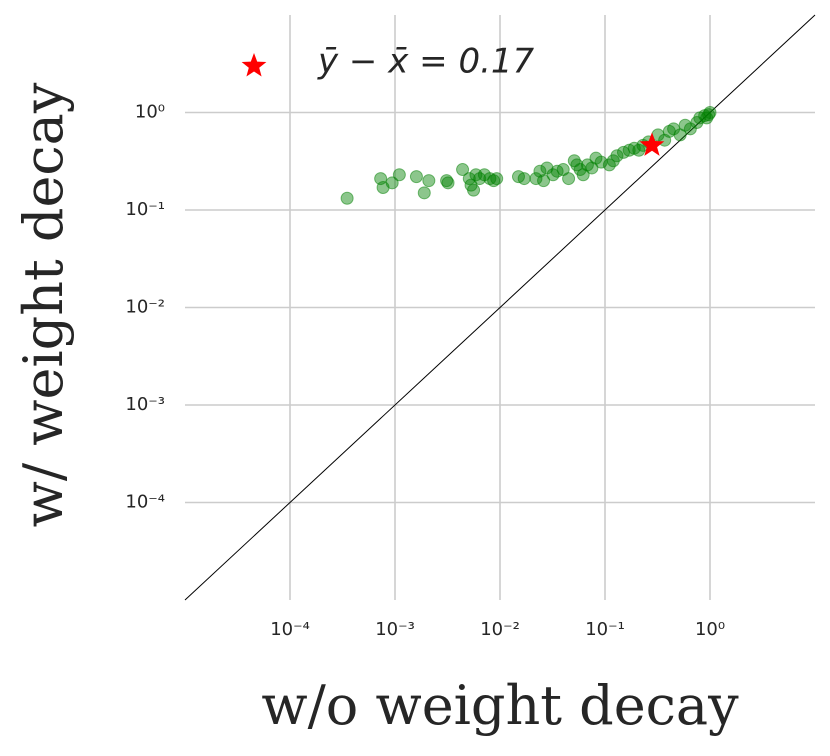  What do you see at coordinates (500, 705) in the screenshot?
I see `x-axis-label: w/o weight decay` at bounding box center [500, 705].